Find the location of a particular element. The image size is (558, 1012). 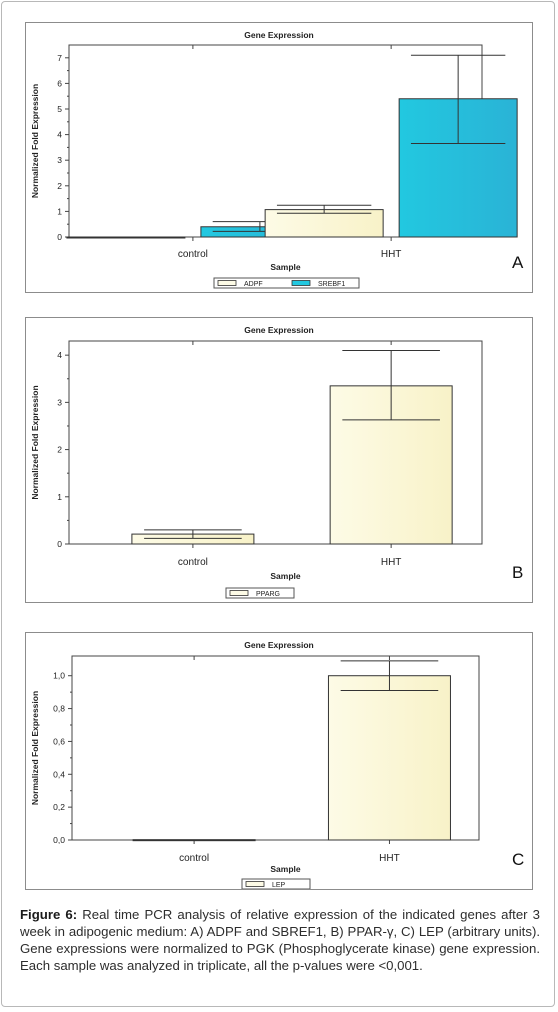

legend-label: LEP is located at coordinates (279, 885).